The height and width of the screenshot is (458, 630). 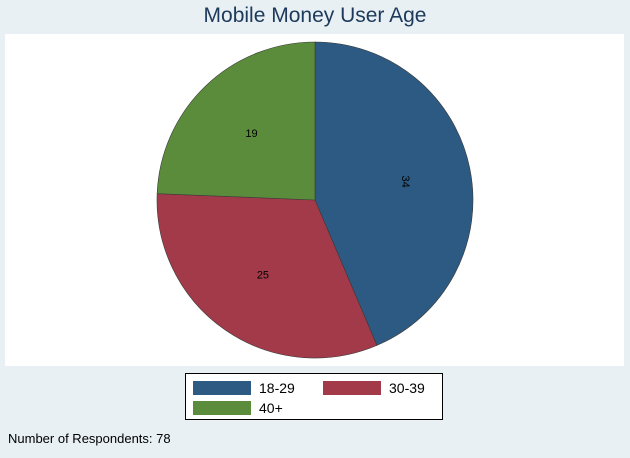 What do you see at coordinates (315, 15) in the screenshot?
I see `chart-title: Mobile Money User Age` at bounding box center [315, 15].